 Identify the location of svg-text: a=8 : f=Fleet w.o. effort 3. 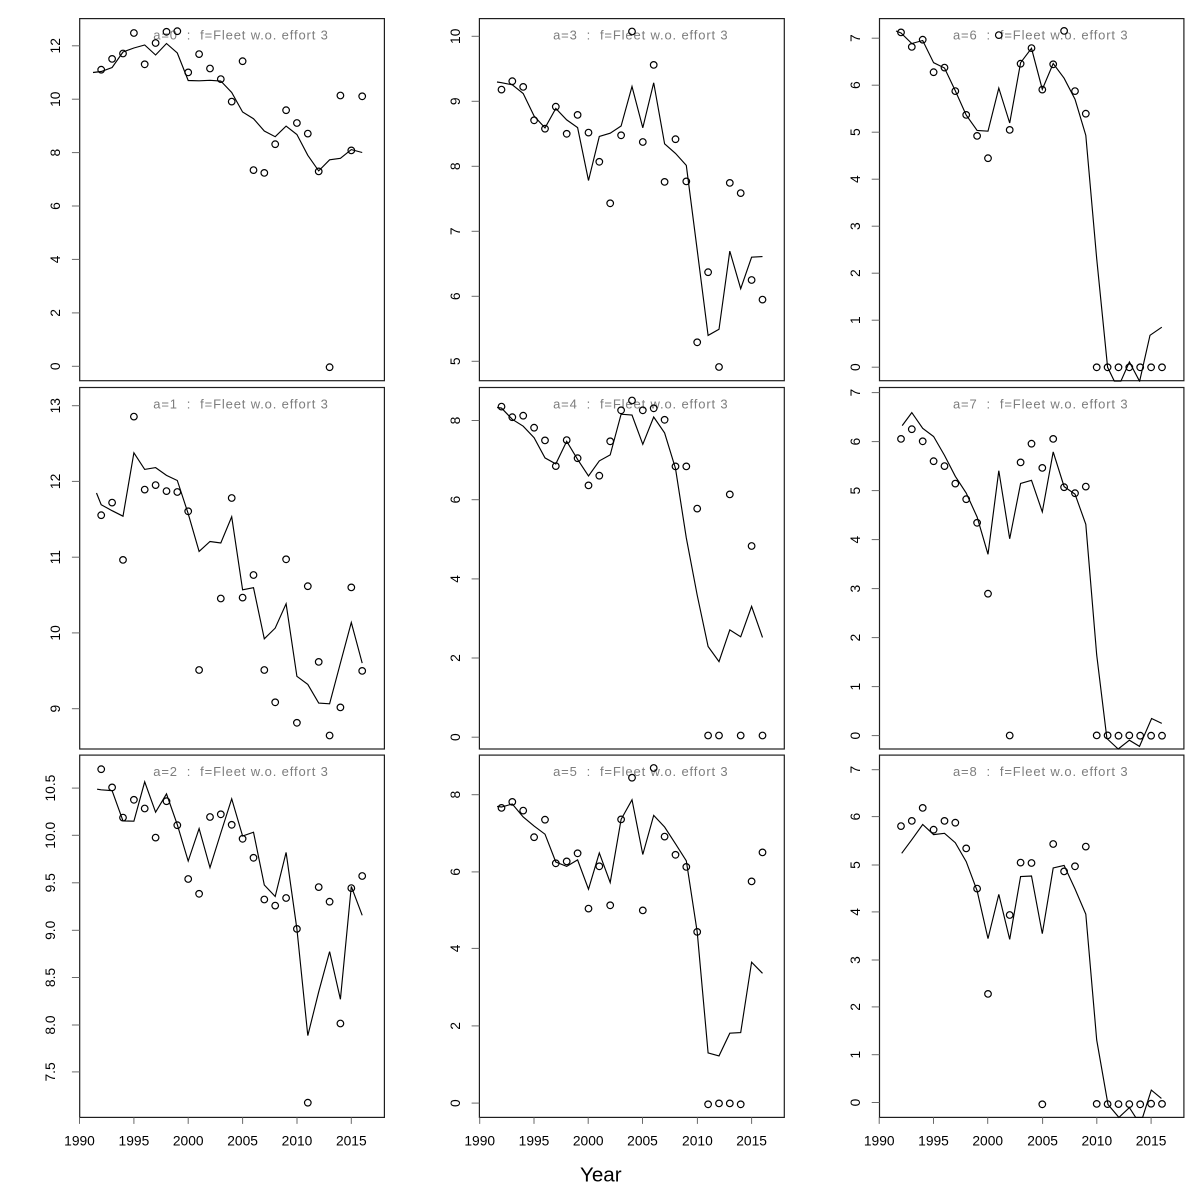
(1040, 771).